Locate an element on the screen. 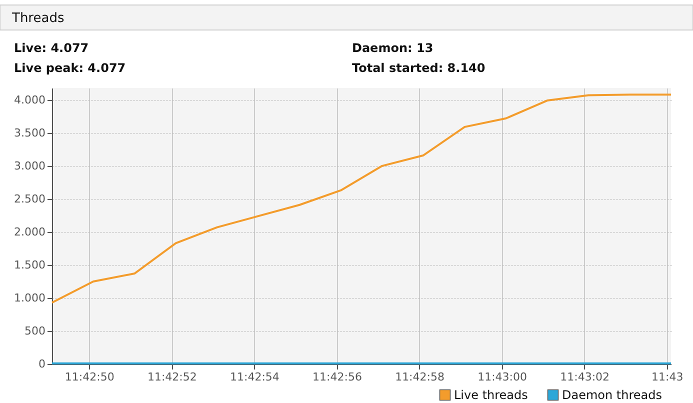 This screenshot has height=403, width=693. text: Total started: 8.140 is located at coordinates (419, 68).